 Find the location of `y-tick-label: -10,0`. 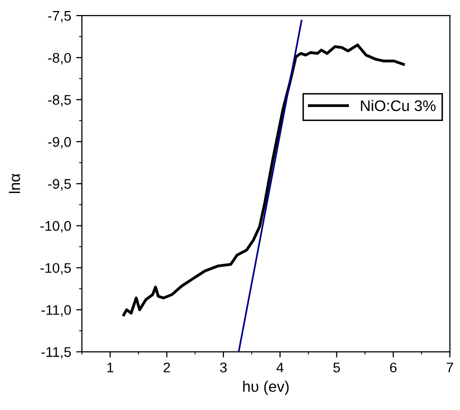

y-tick-label: -10,0 is located at coordinates (55, 227).